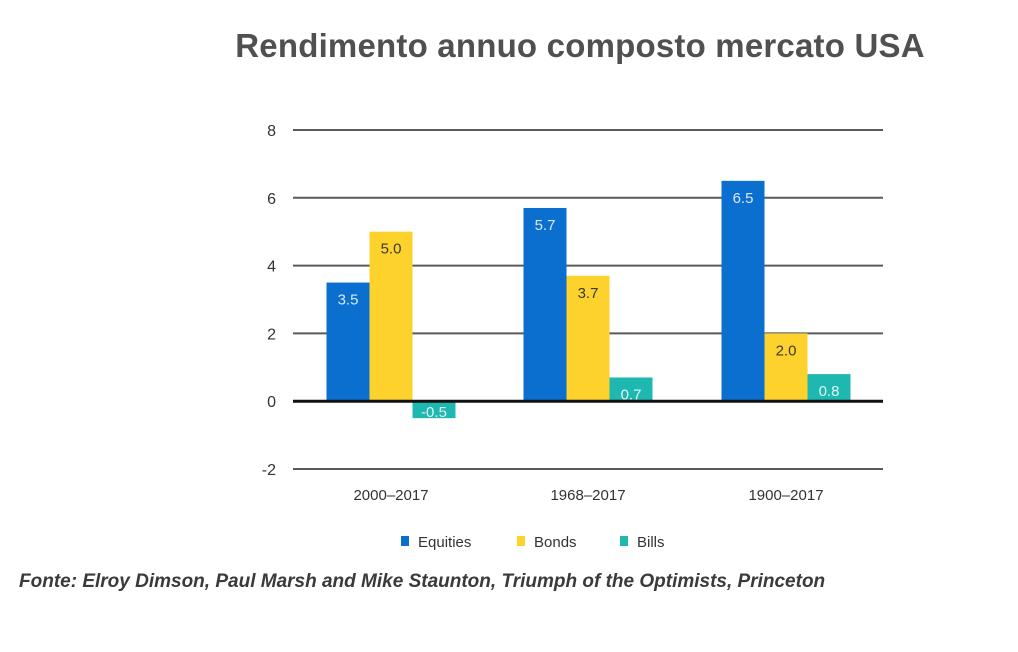 The height and width of the screenshot is (652, 1018). Describe the element at coordinates (271, 267) in the screenshot. I see `y-tick-label: 4` at that location.